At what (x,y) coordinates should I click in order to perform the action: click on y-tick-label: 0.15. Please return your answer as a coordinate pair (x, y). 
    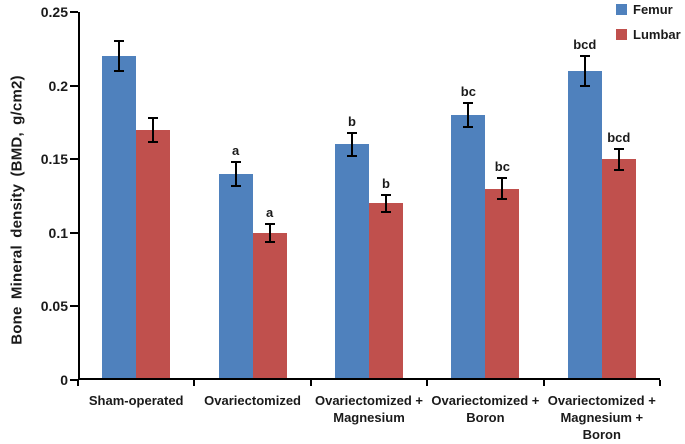
    Looking at the image, I should click on (54, 159).